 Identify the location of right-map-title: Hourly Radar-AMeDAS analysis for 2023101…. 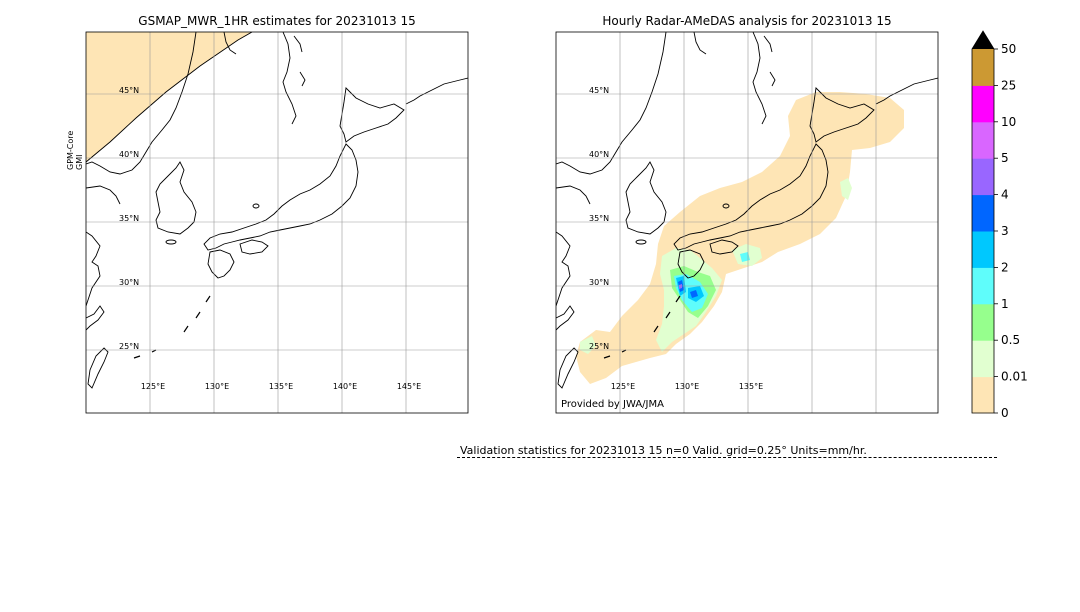
(747, 21).